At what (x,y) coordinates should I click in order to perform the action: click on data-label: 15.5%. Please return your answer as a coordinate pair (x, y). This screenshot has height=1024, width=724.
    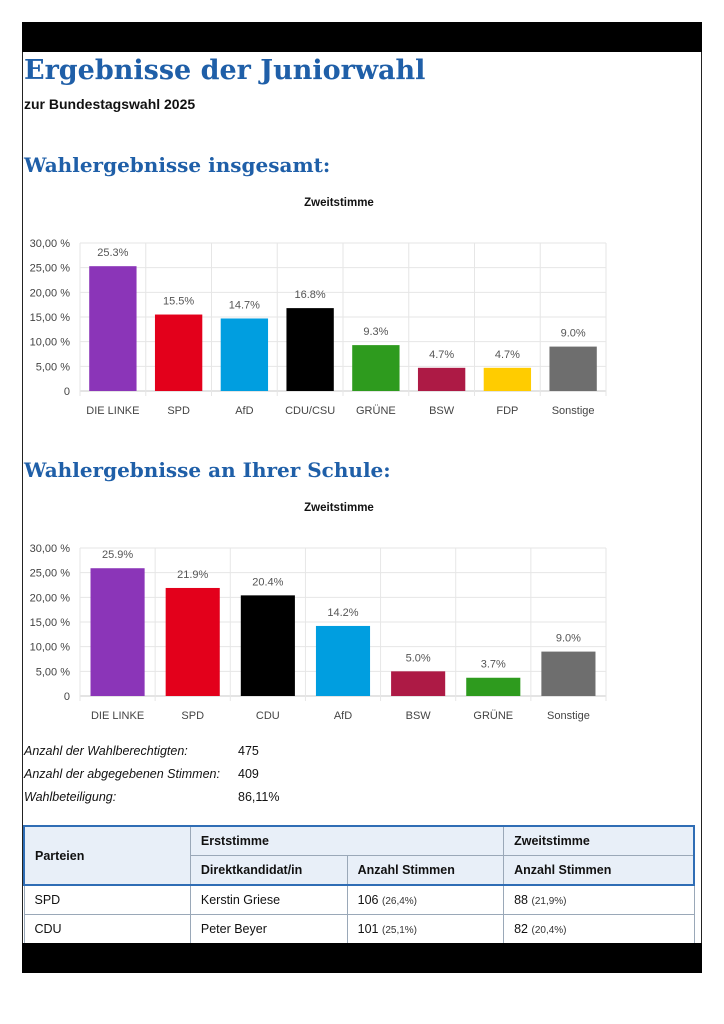
    Looking at the image, I should click on (178, 302).